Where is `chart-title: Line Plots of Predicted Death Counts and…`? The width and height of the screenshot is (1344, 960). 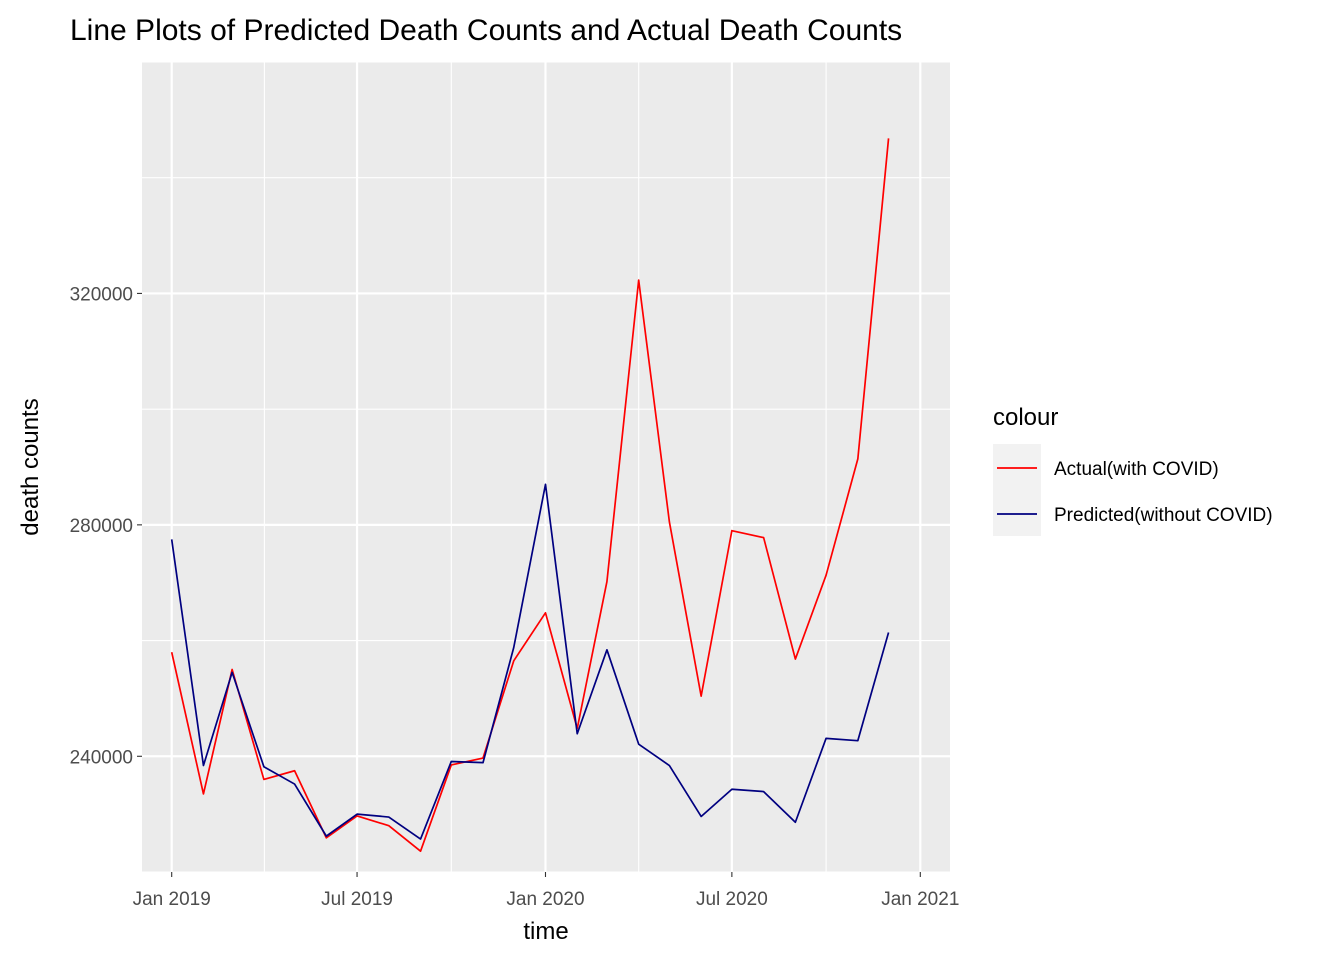 chart-title: Line Plots of Predicted Death Counts and… is located at coordinates (486, 30).